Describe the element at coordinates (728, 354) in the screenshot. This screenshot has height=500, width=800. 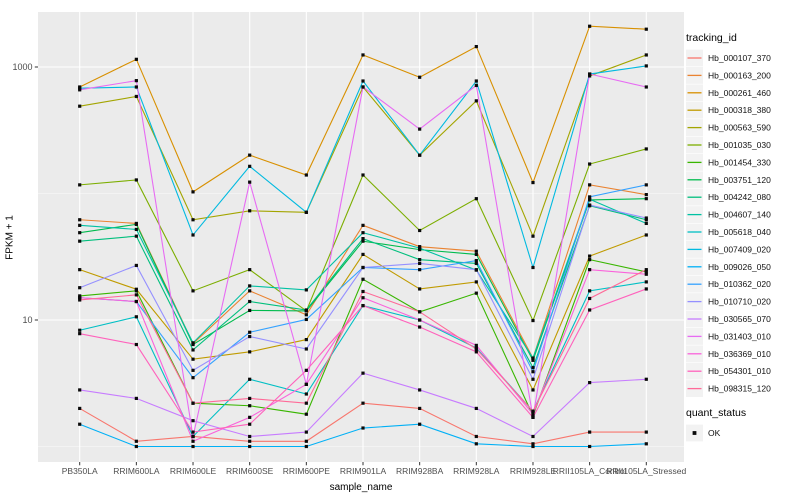
I see `legend-item-Hb_036369_010: Hb_036369_010` at that location.